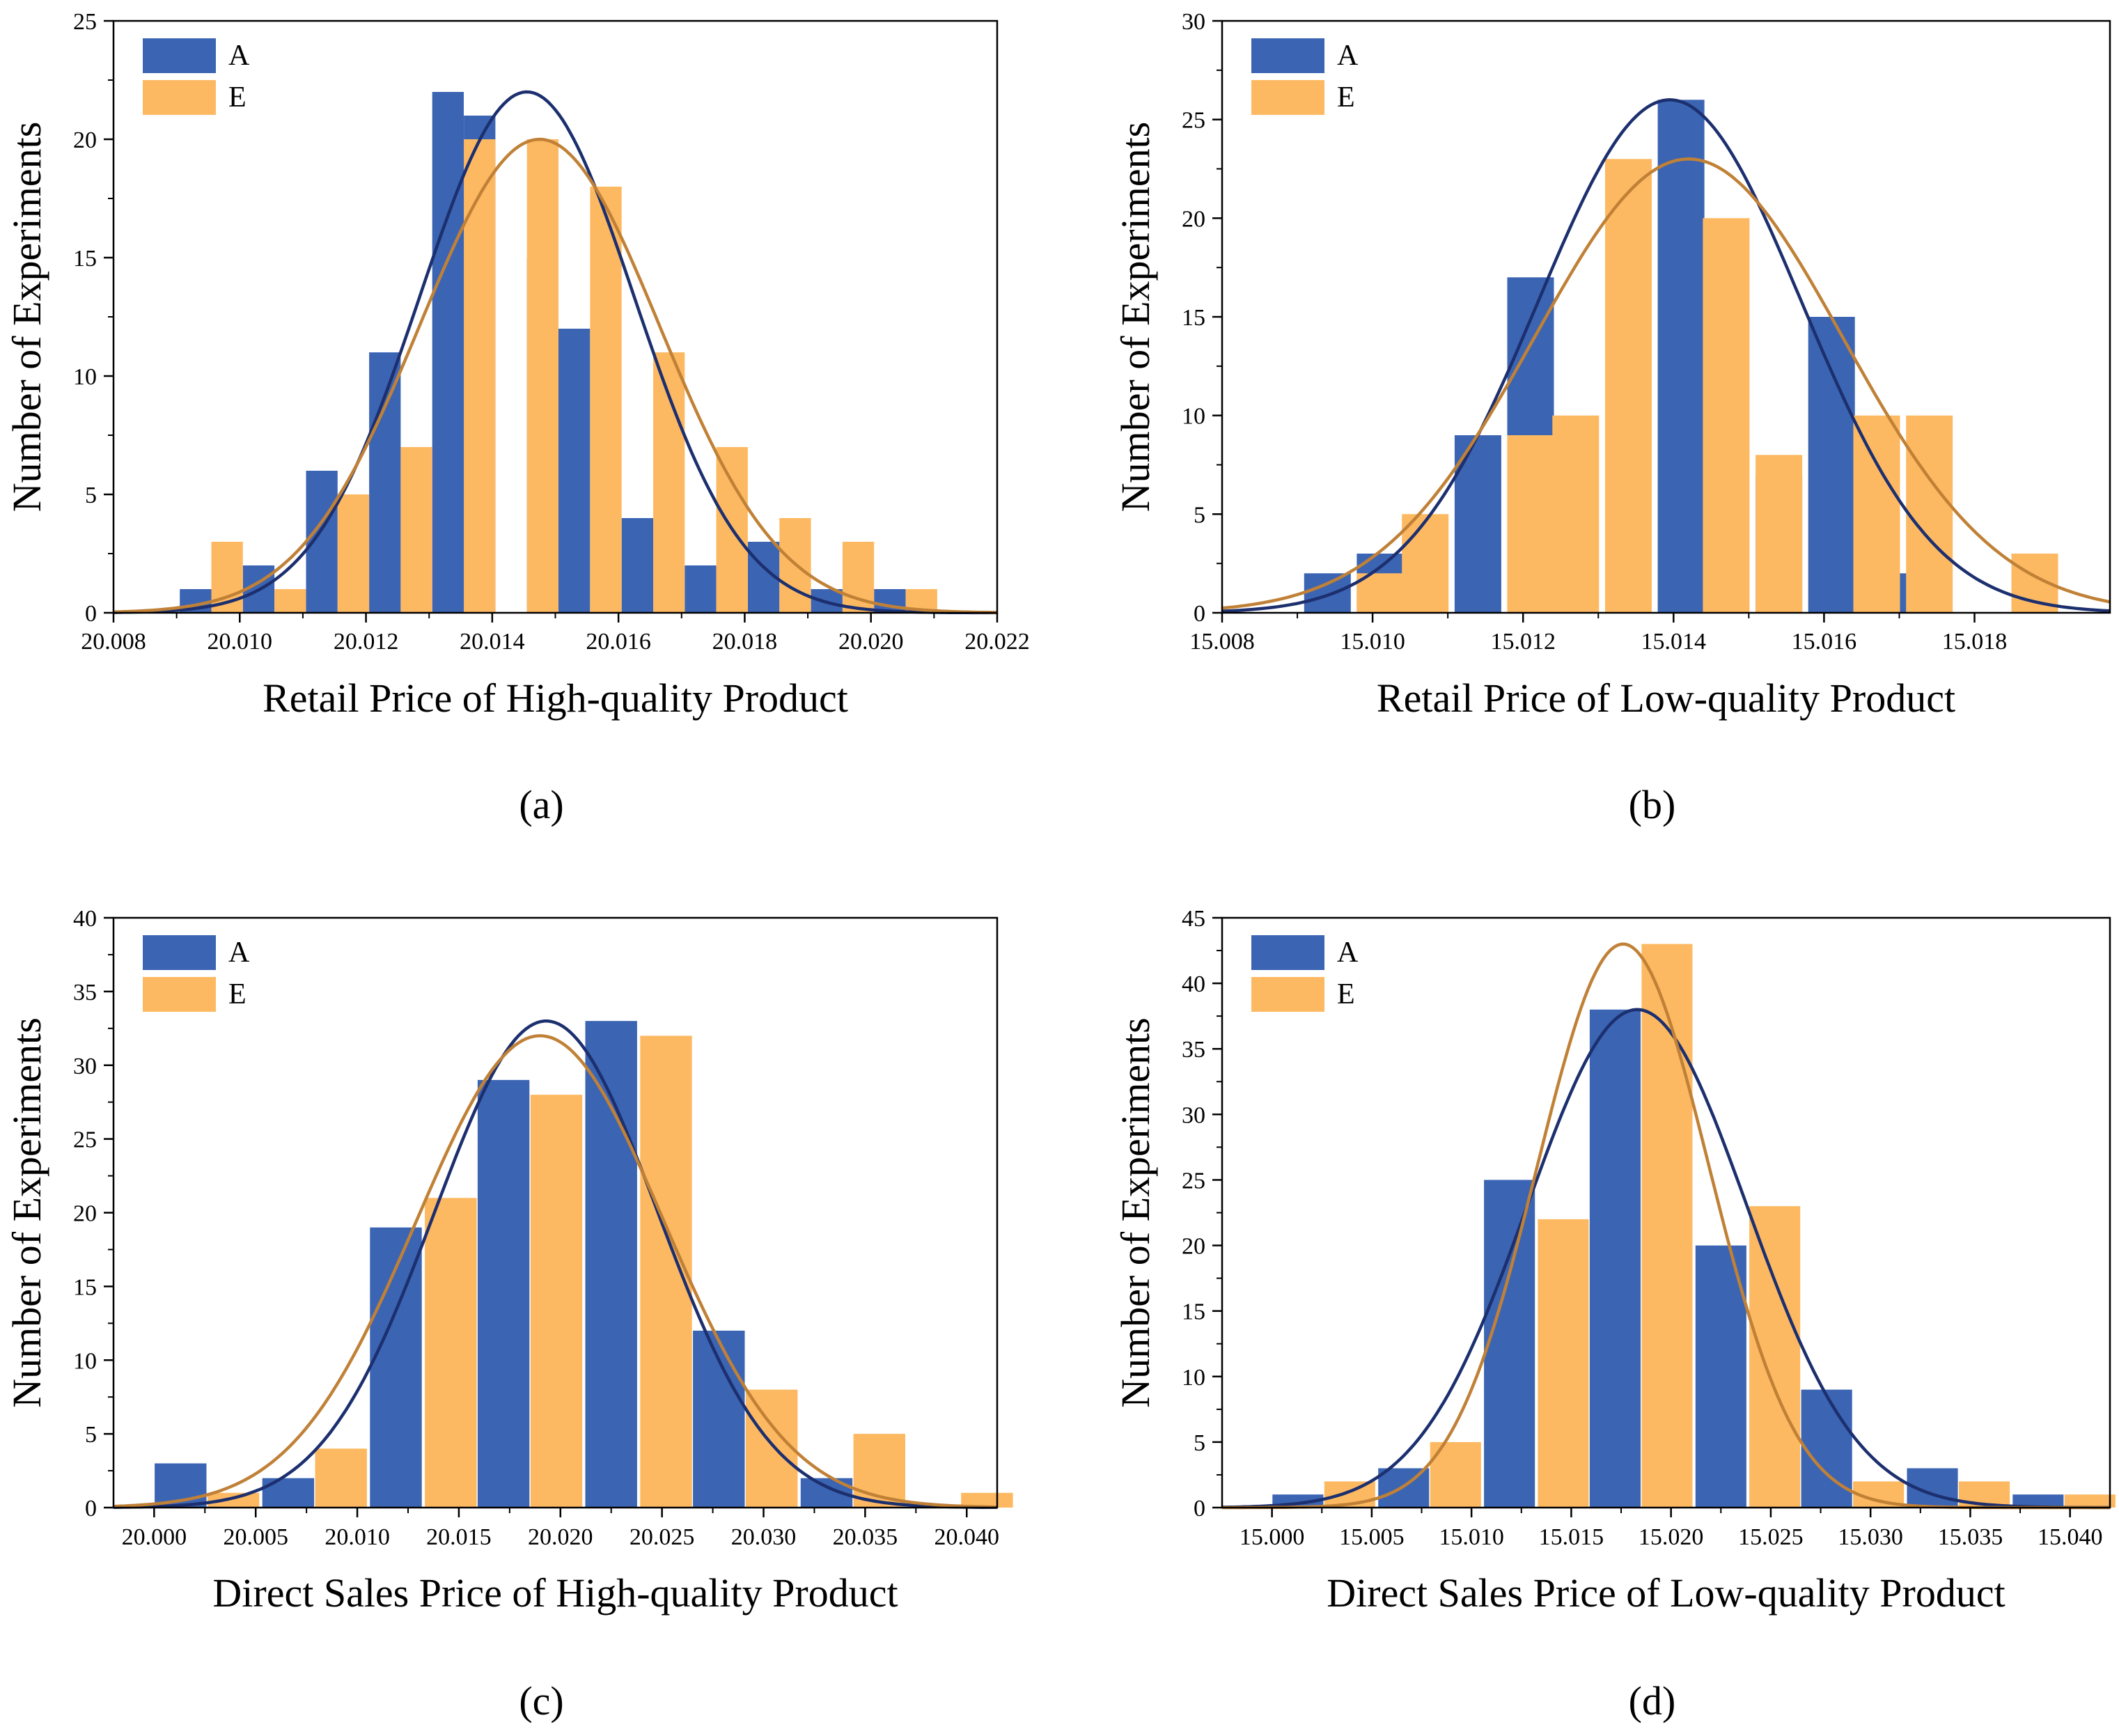 The width and height of the screenshot is (2119, 1736). Describe the element at coordinates (560, 1537) in the screenshot. I see `x-tick-label: 20.020` at that location.